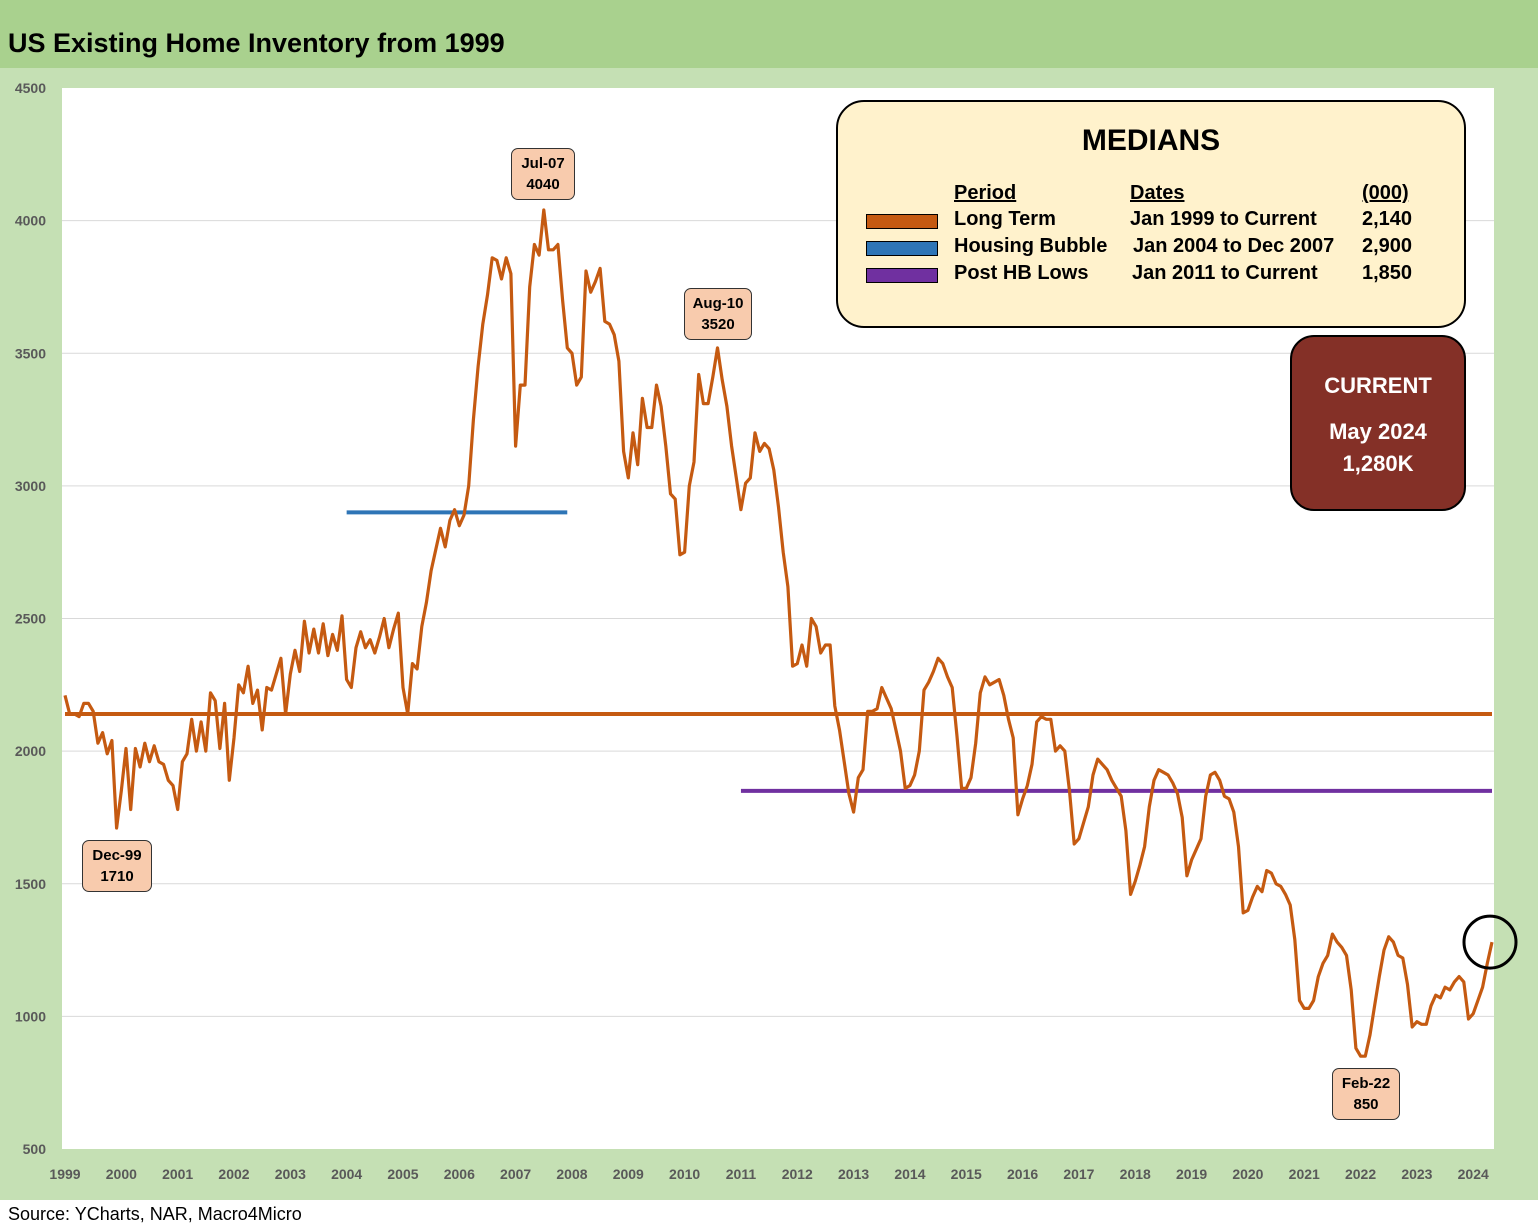  I want to click on x-tick-label: 2015, so click(966, 1174).